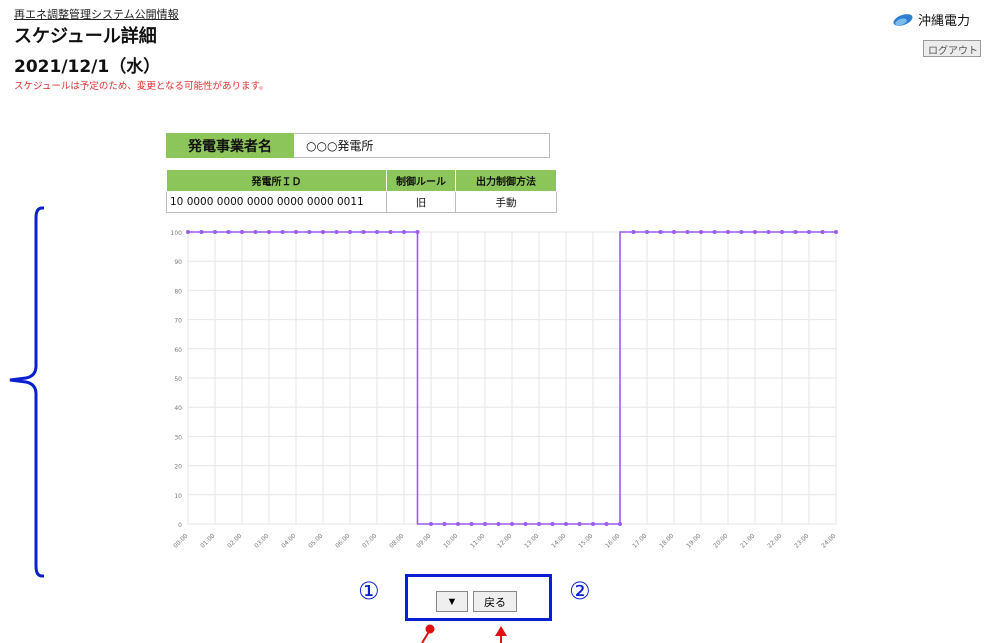 This screenshot has height=643, width=984. What do you see at coordinates (774, 540) in the screenshot?
I see `x-tick-label: 22:00` at bounding box center [774, 540].